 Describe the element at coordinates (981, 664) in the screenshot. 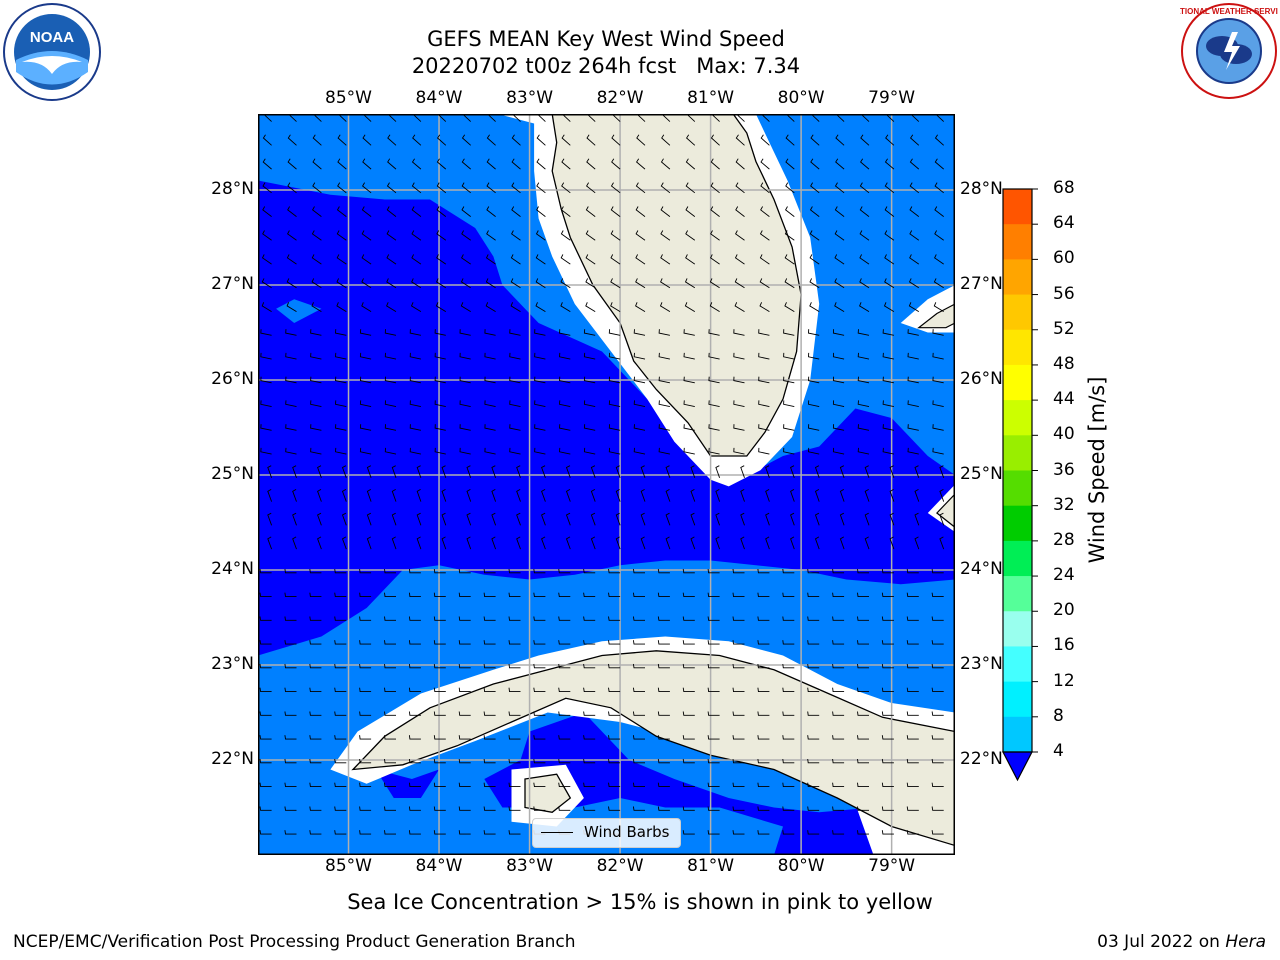

I see `lat-label-right: 23°N` at that location.